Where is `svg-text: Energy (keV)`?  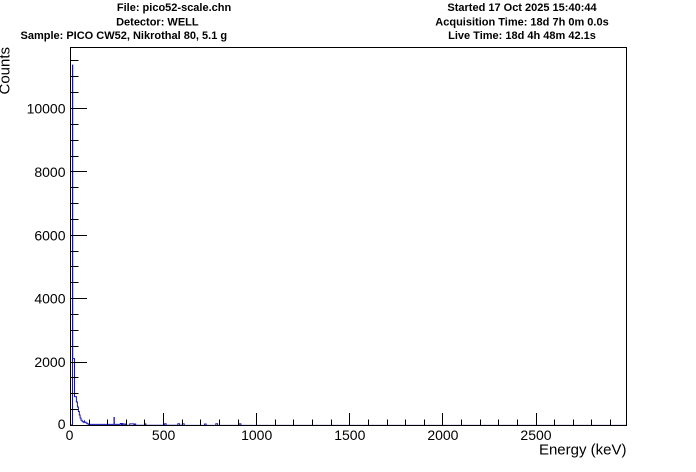
svg-text: Energy (keV) is located at coordinates (583, 450).